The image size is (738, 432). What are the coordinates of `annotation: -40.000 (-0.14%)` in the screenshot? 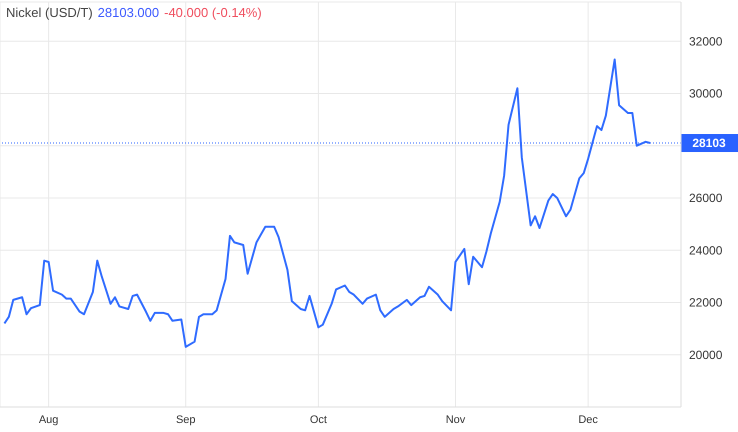 It's located at (213, 12).